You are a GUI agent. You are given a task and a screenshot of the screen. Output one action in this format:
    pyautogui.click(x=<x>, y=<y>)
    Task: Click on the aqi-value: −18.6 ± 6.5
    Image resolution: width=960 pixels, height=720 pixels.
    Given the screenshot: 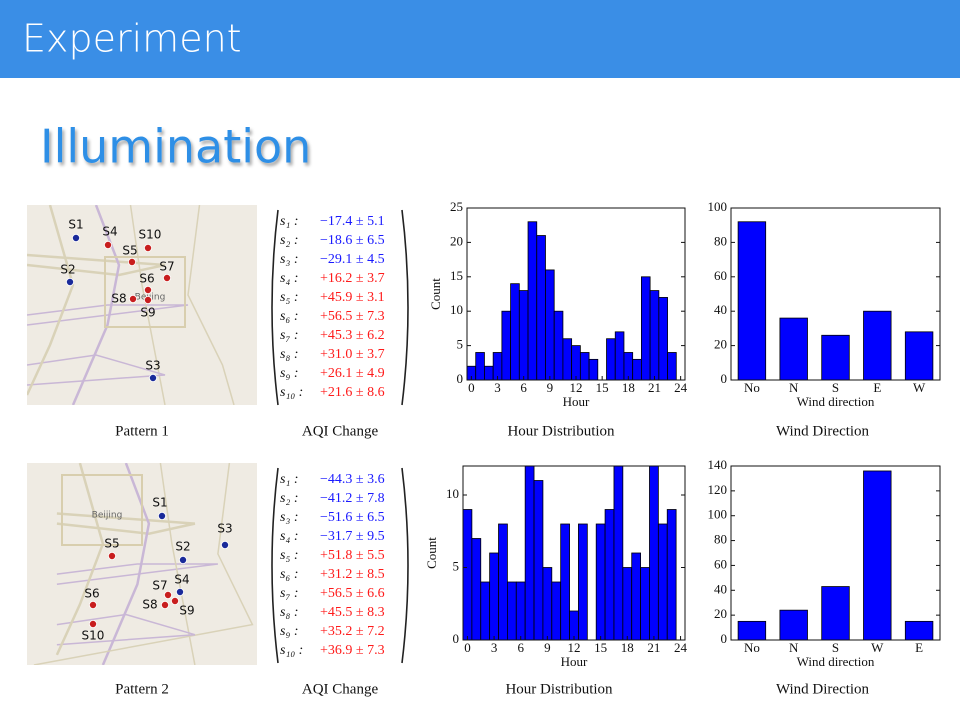 What is the action you would take?
    pyautogui.click(x=352, y=240)
    